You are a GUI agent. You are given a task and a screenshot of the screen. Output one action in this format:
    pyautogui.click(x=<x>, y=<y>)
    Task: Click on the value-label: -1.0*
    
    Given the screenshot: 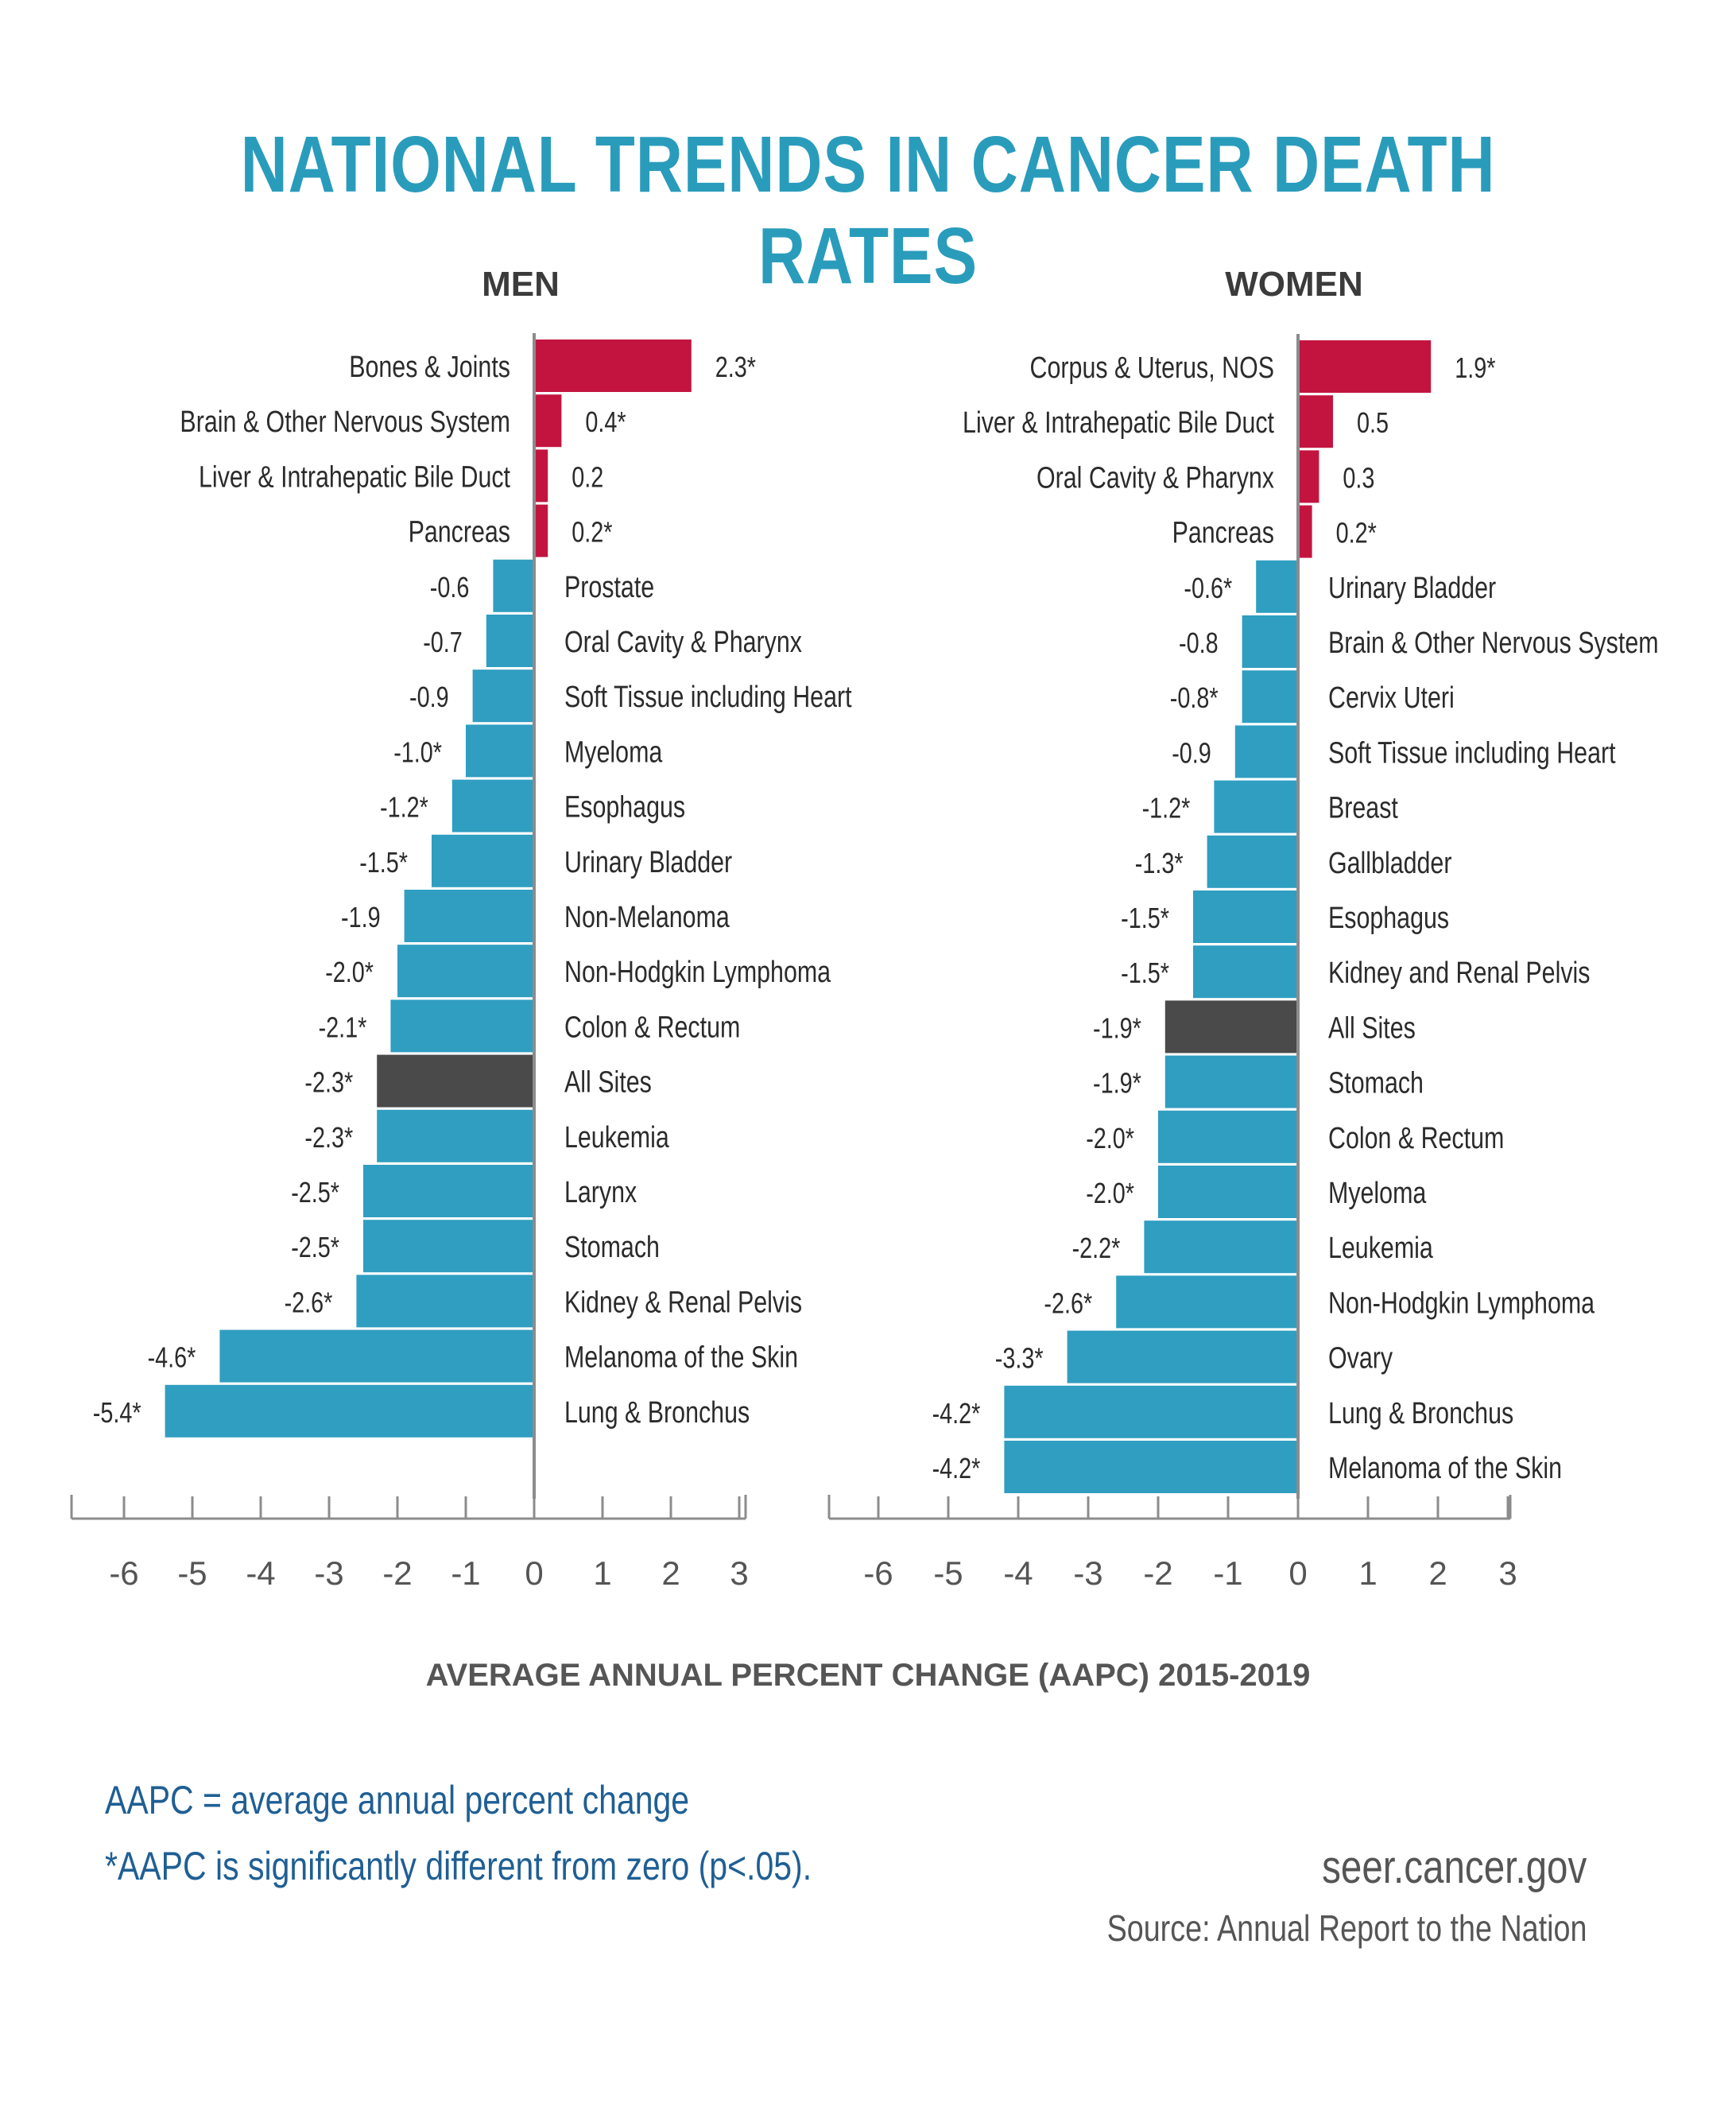 What is the action you would take?
    pyautogui.click(x=417, y=751)
    